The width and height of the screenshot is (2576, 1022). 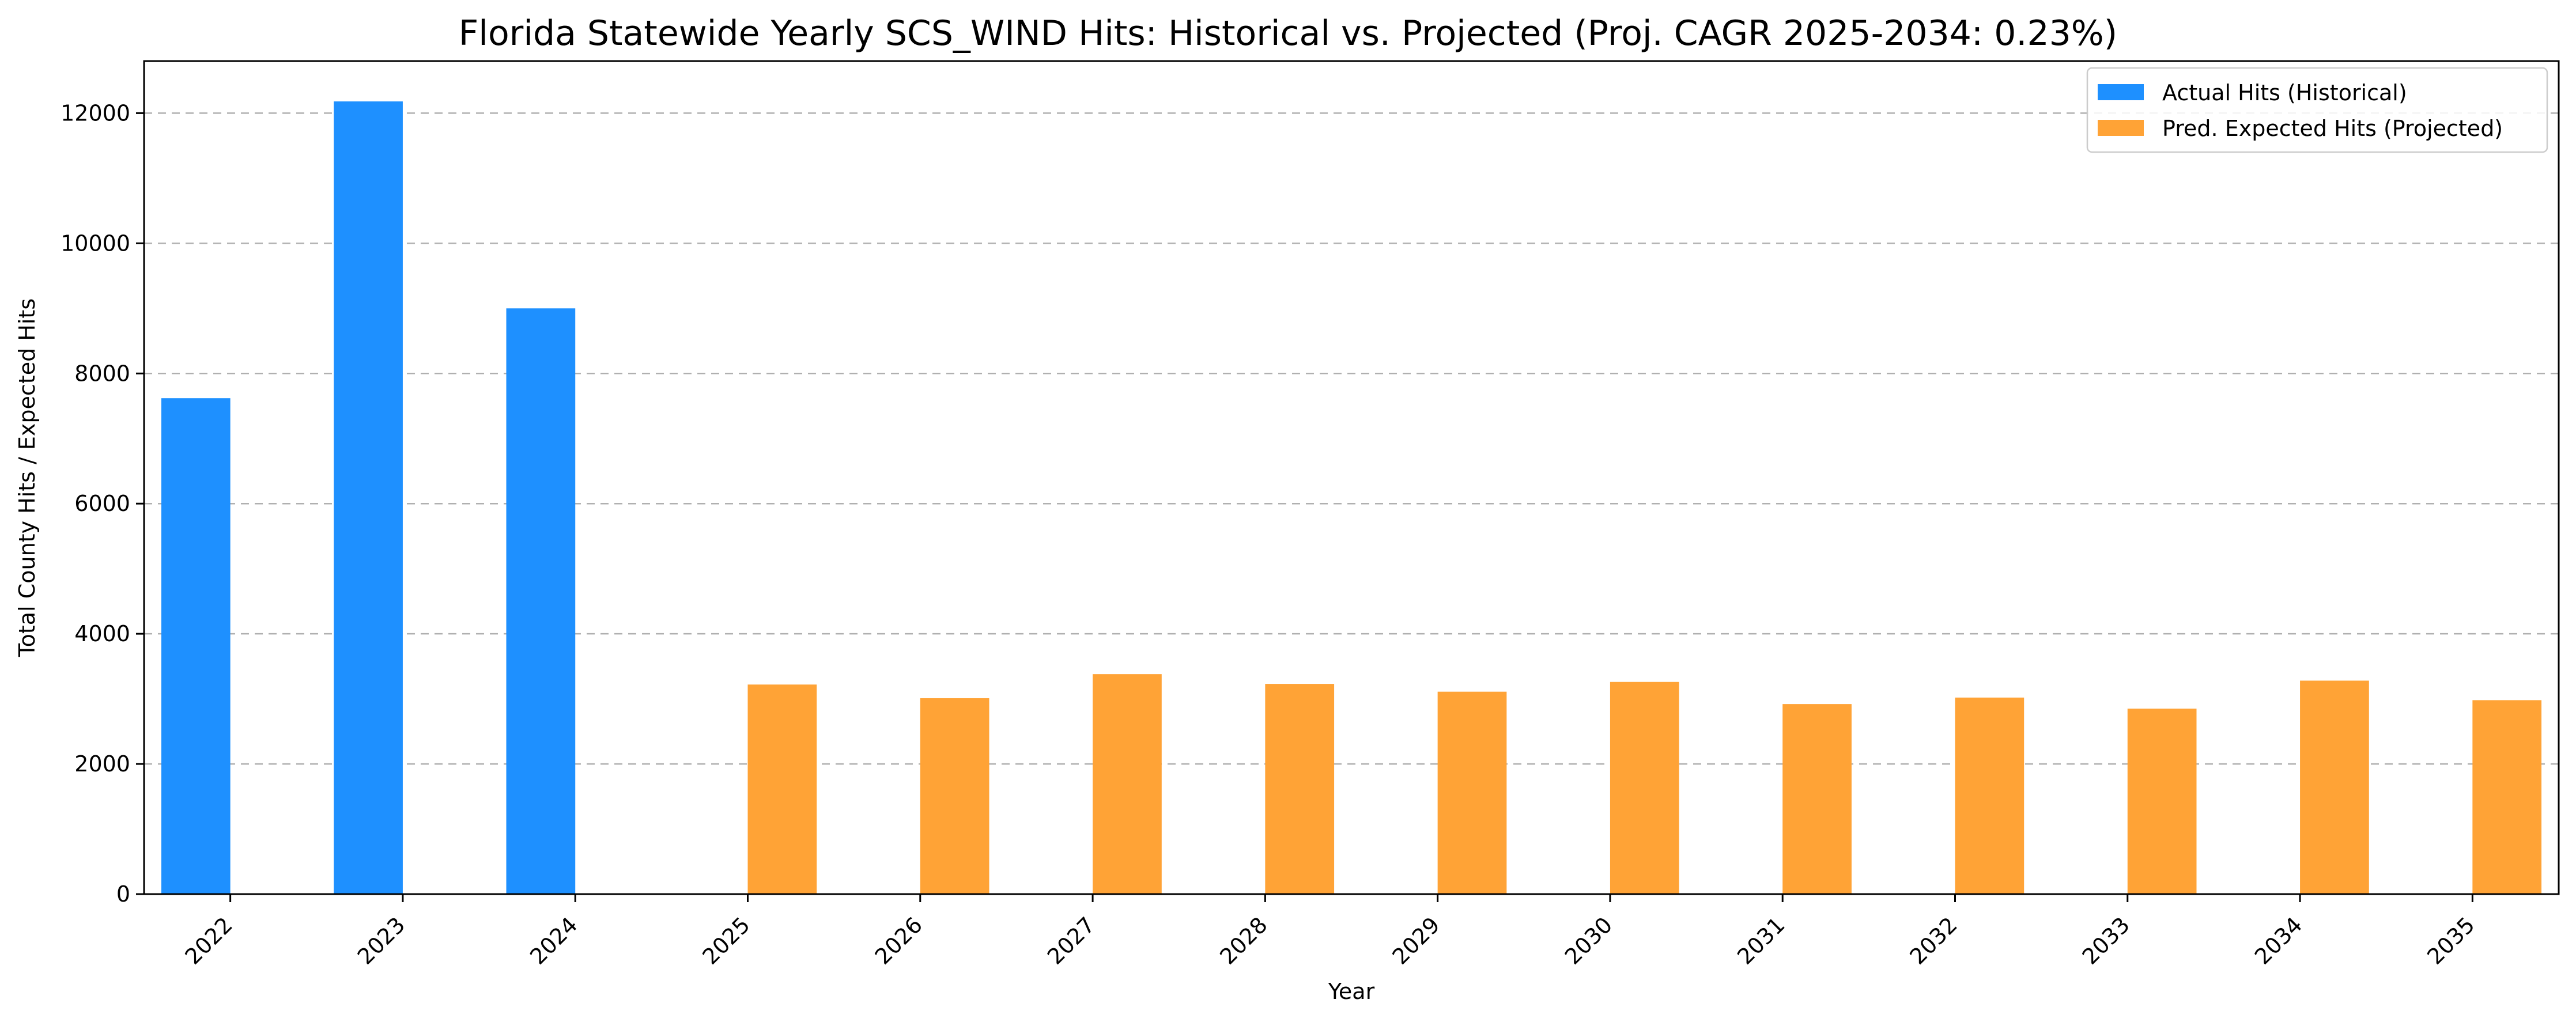 I want to click on x-tick-label: 2033, so click(x=2106, y=941).